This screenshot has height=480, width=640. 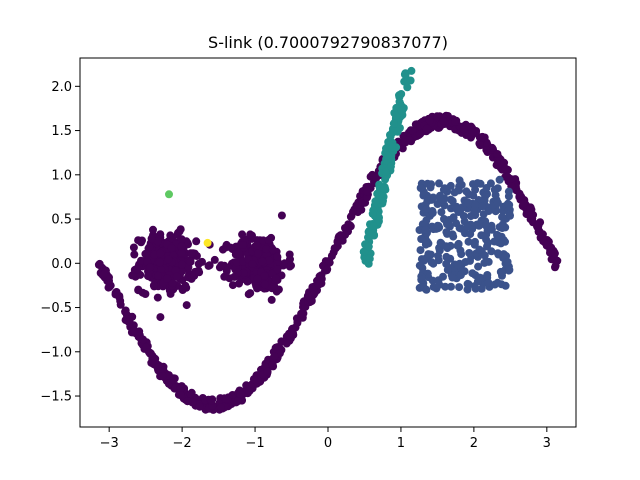 I want to click on y-tick-label: 0.0, so click(x=61, y=264).